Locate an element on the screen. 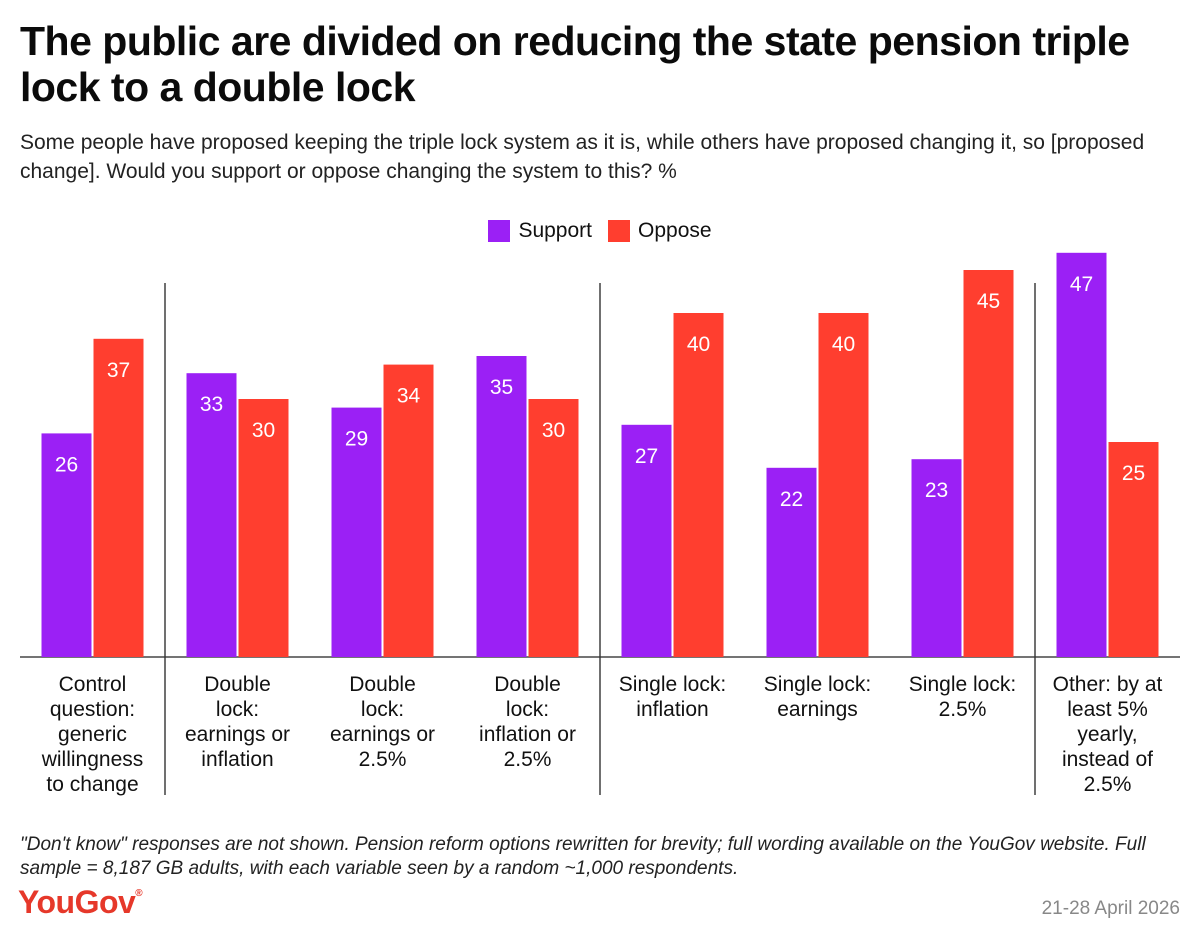 The image size is (1200, 935). category-label: to change is located at coordinates (92, 784).